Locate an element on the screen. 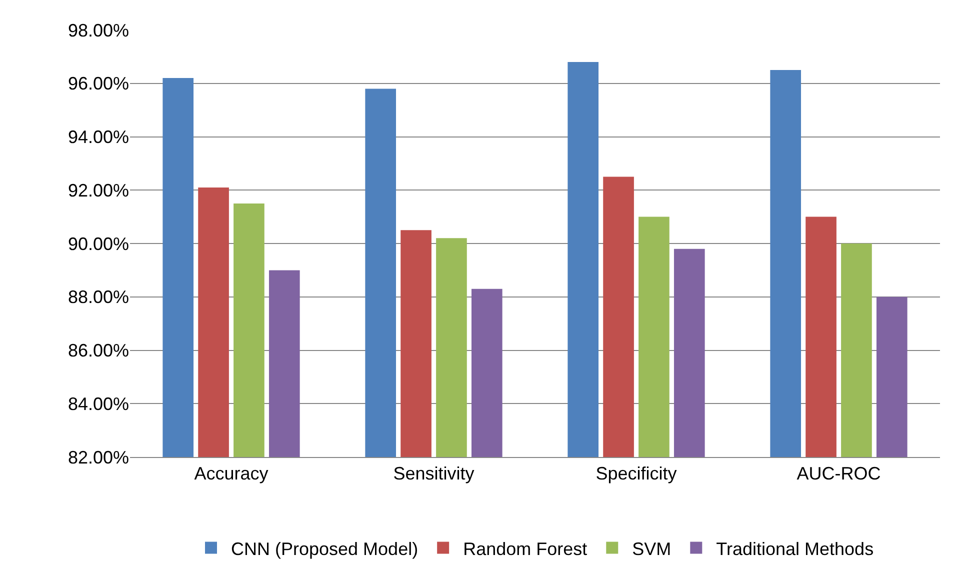 Image resolution: width=956 pixels, height=579 pixels. y-tick-label: 90.00% is located at coordinates (98, 244).